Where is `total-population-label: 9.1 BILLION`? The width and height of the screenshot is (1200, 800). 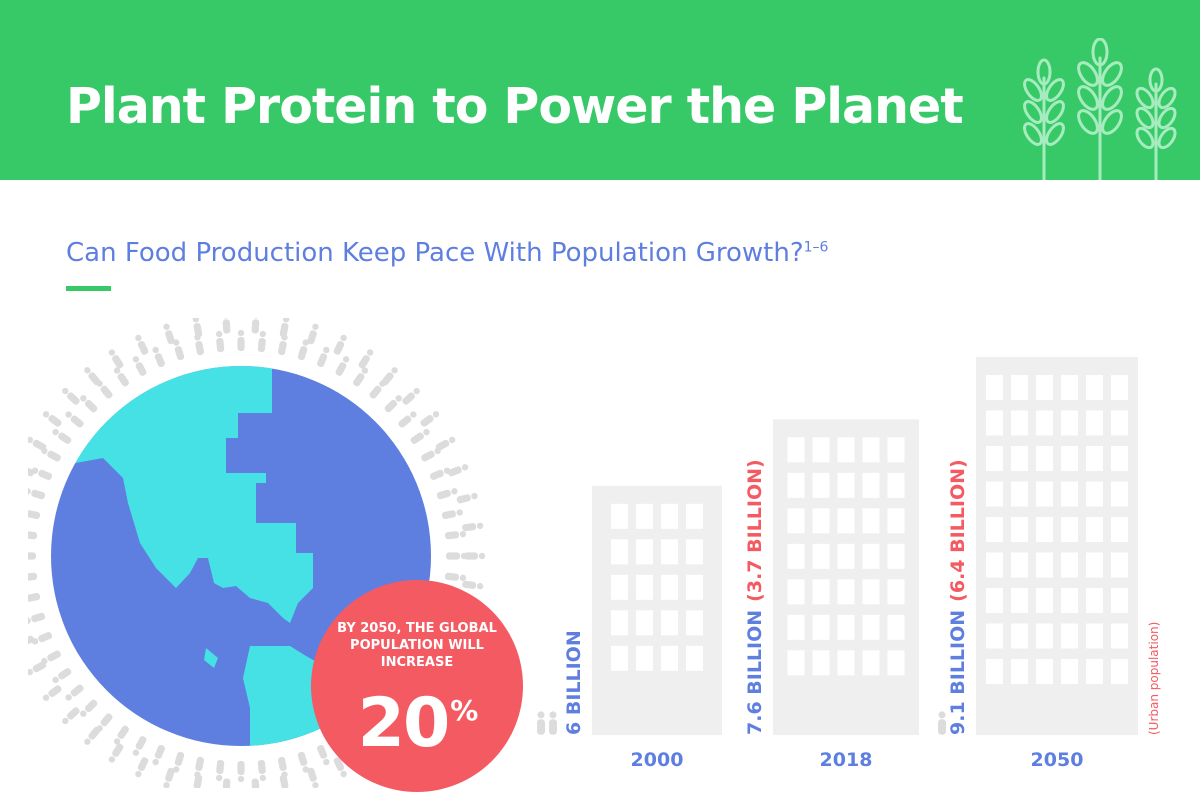
total-population-label: 9.1 BILLION is located at coordinates (958, 672).